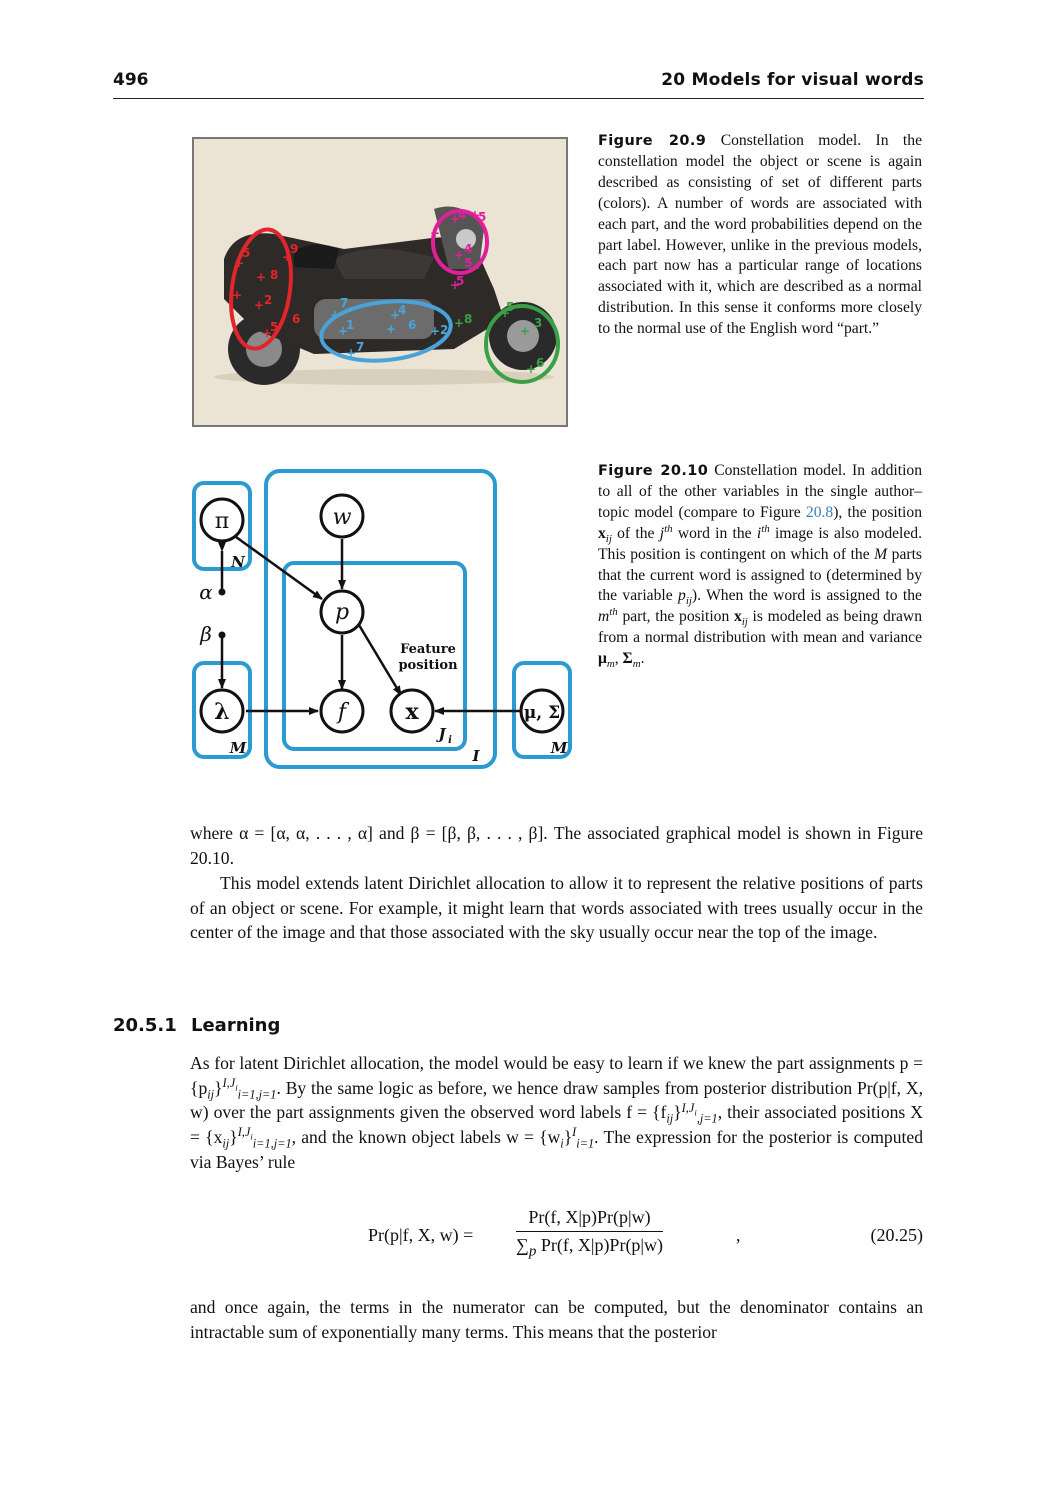 The image size is (1039, 1494). I want to click on node-p, so click(342, 612).